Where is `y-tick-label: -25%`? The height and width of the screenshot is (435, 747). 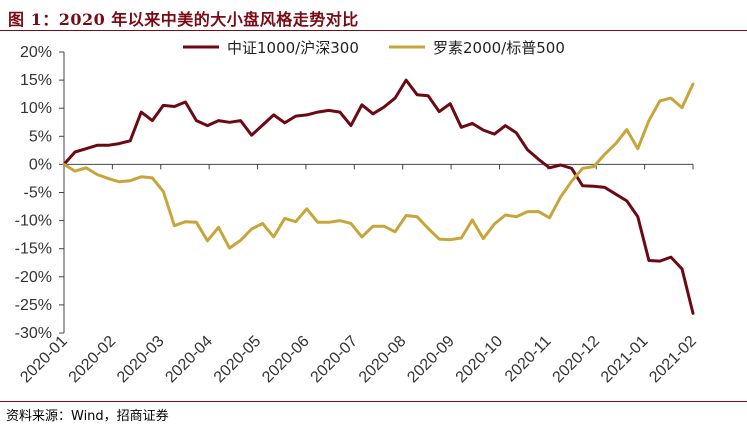
y-tick-label: -25% is located at coordinates (33, 305).